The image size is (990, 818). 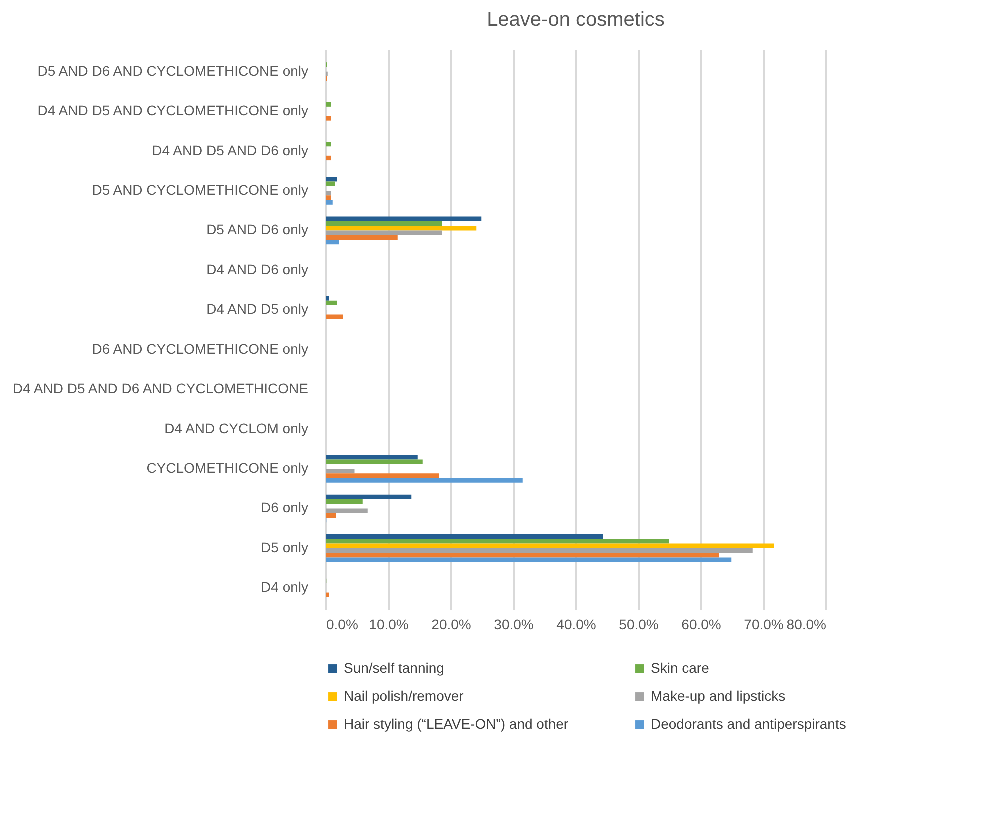 What do you see at coordinates (680, 668) in the screenshot?
I see `legend-label: Skin care` at bounding box center [680, 668].